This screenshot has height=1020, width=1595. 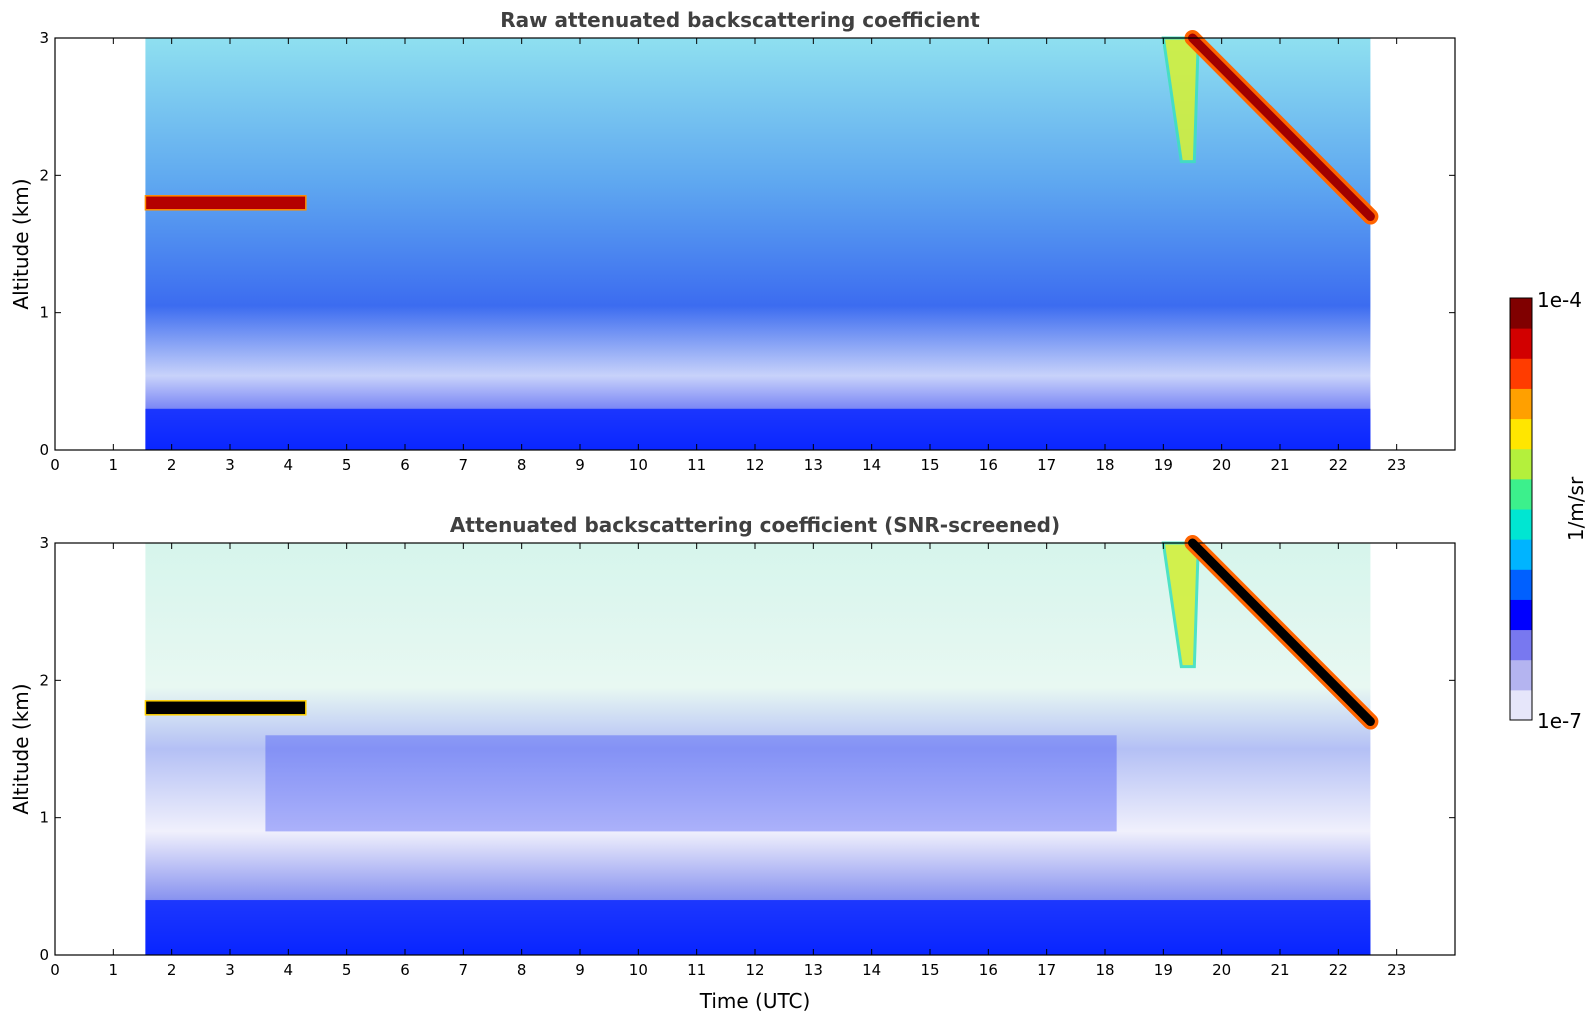 What do you see at coordinates (1576, 508) in the screenshot?
I see `colorbar-label: 1/m/sr` at bounding box center [1576, 508].